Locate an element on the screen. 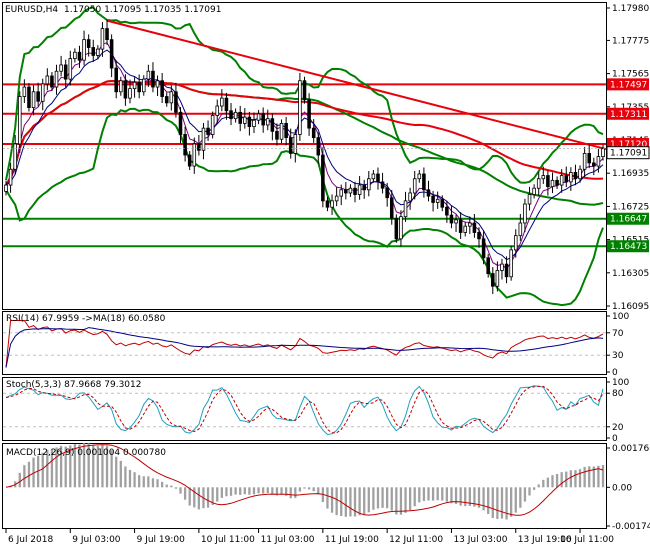 This screenshot has width=650, height=550. time-tick-label: 13 Jul 03:00 is located at coordinates (480, 540).